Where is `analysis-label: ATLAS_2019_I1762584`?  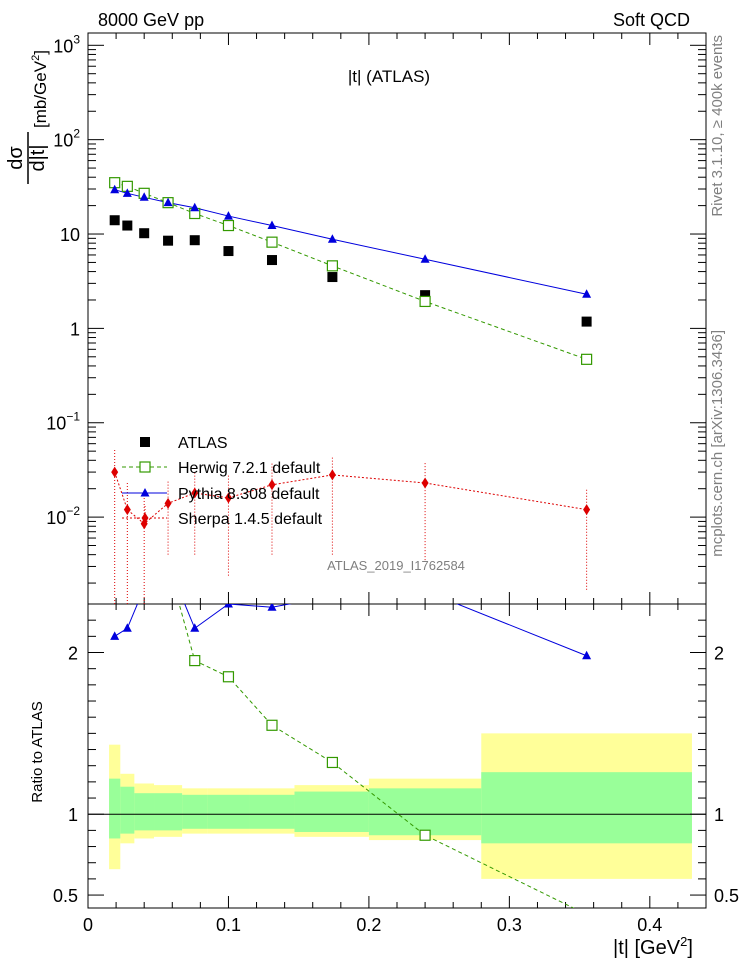 analysis-label: ATLAS_2019_I1762584 is located at coordinates (396, 565).